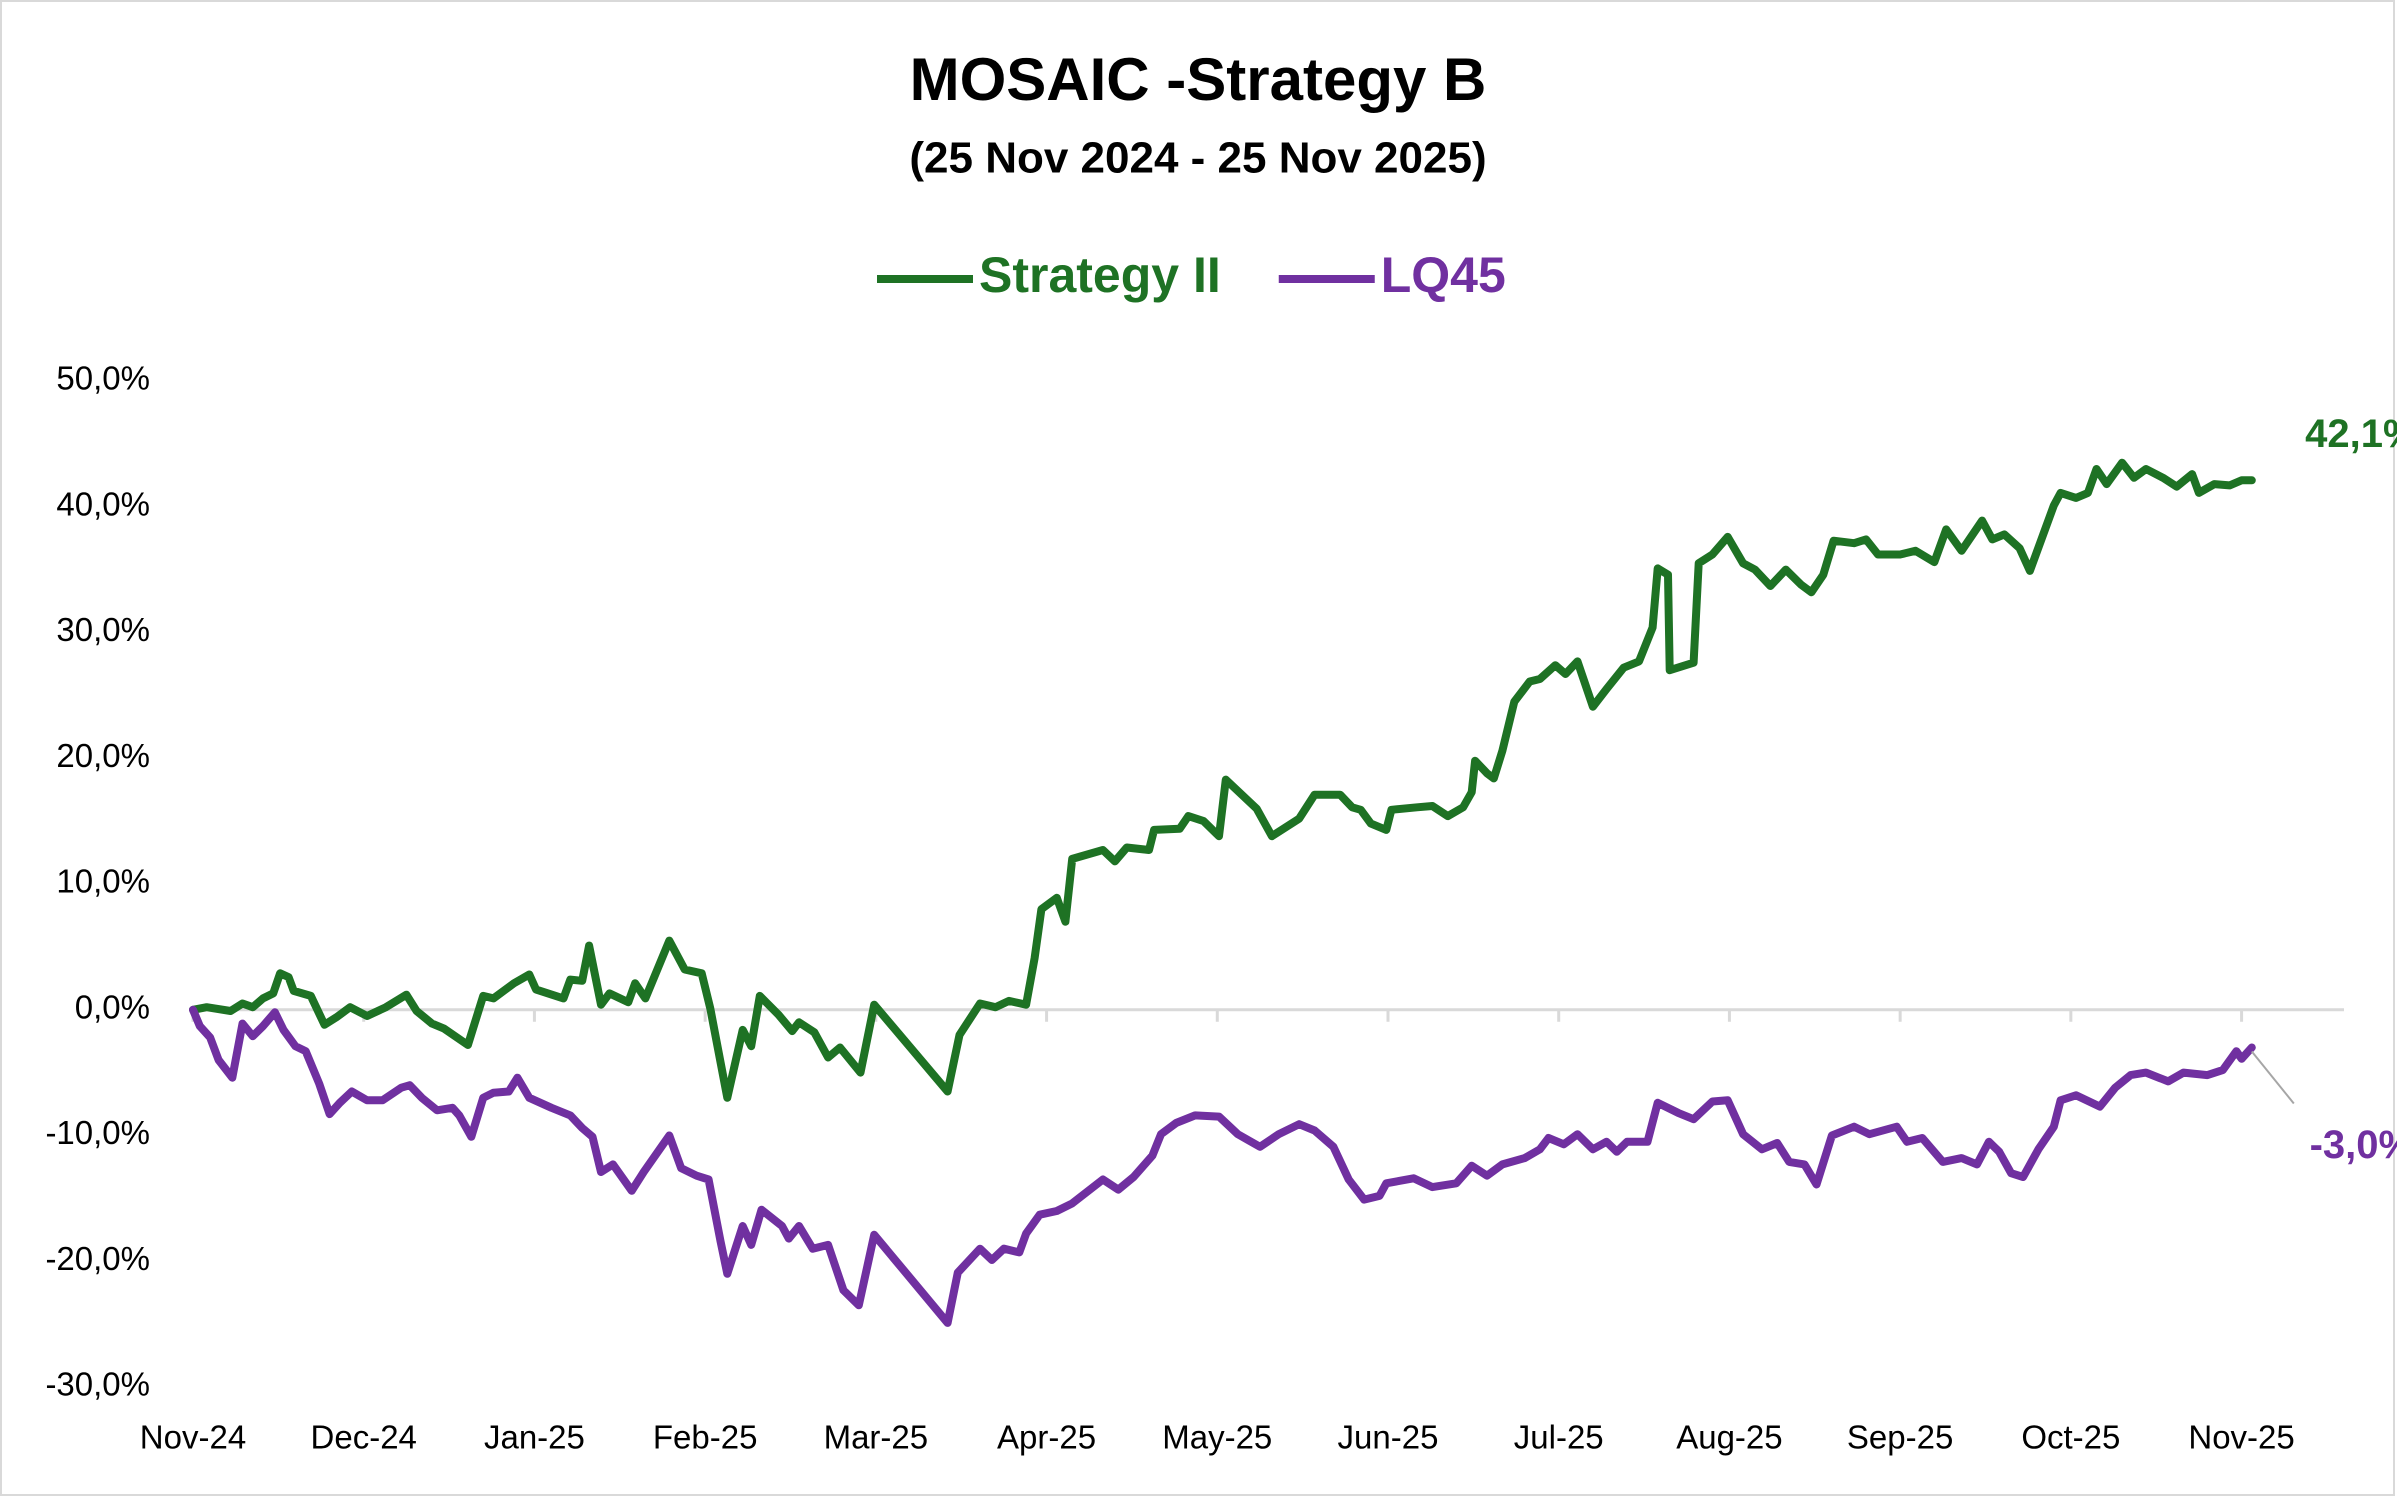 Image resolution: width=2397 pixels, height=1498 pixels. I want to click on x-tick-label: Jun-25, so click(1388, 1437).